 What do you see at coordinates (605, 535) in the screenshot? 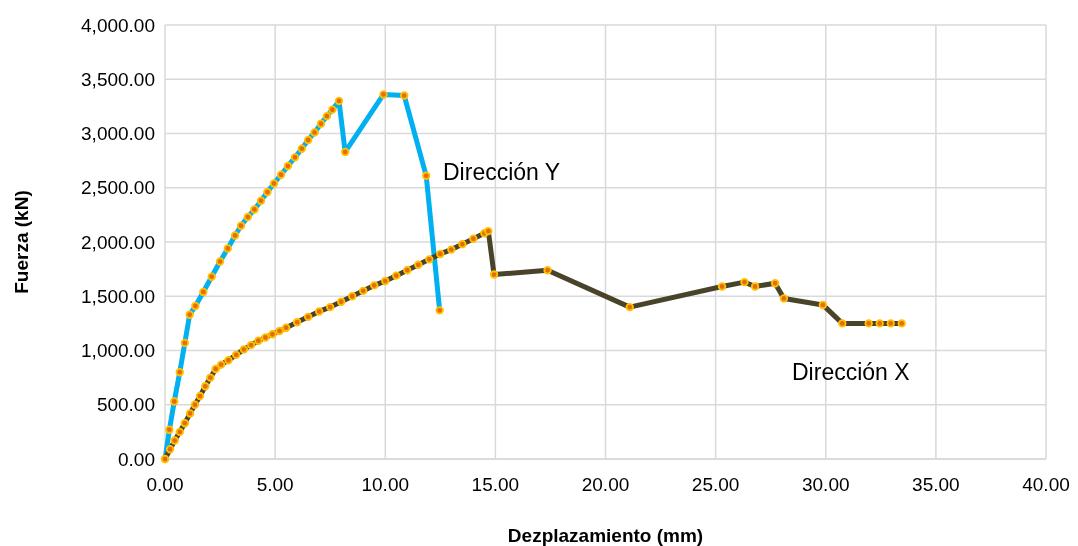
I see `x-axis-title: Dezplazamiento (mm)` at bounding box center [605, 535].